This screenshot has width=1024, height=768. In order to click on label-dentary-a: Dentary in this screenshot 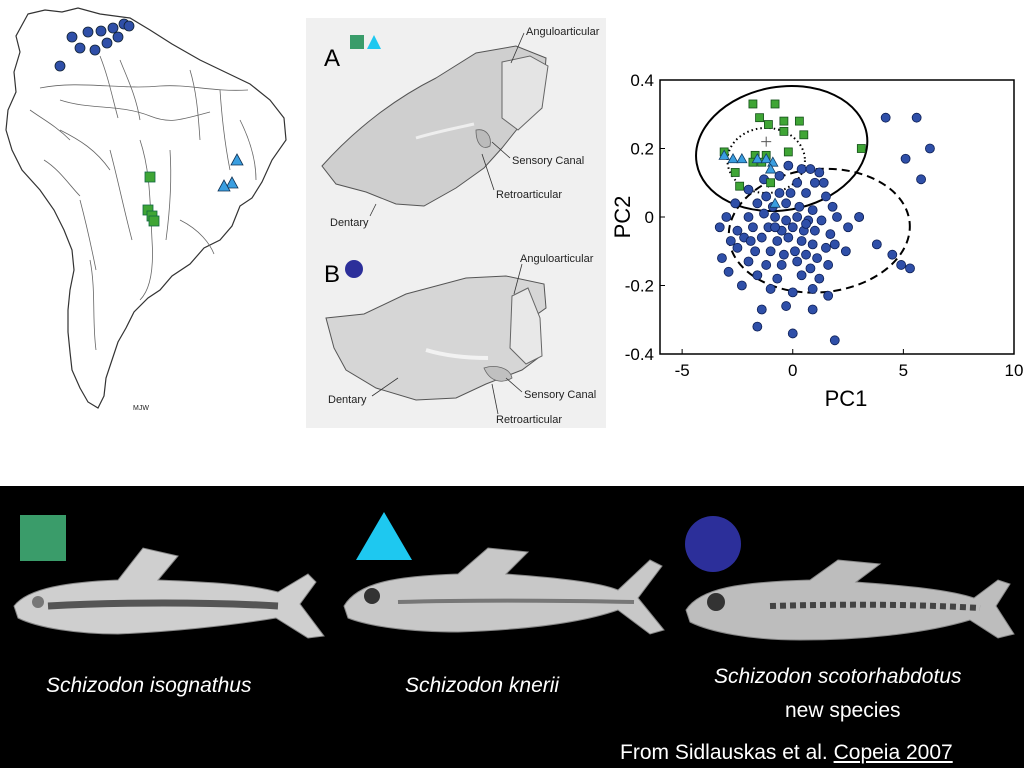, I will do `click(349, 223)`.